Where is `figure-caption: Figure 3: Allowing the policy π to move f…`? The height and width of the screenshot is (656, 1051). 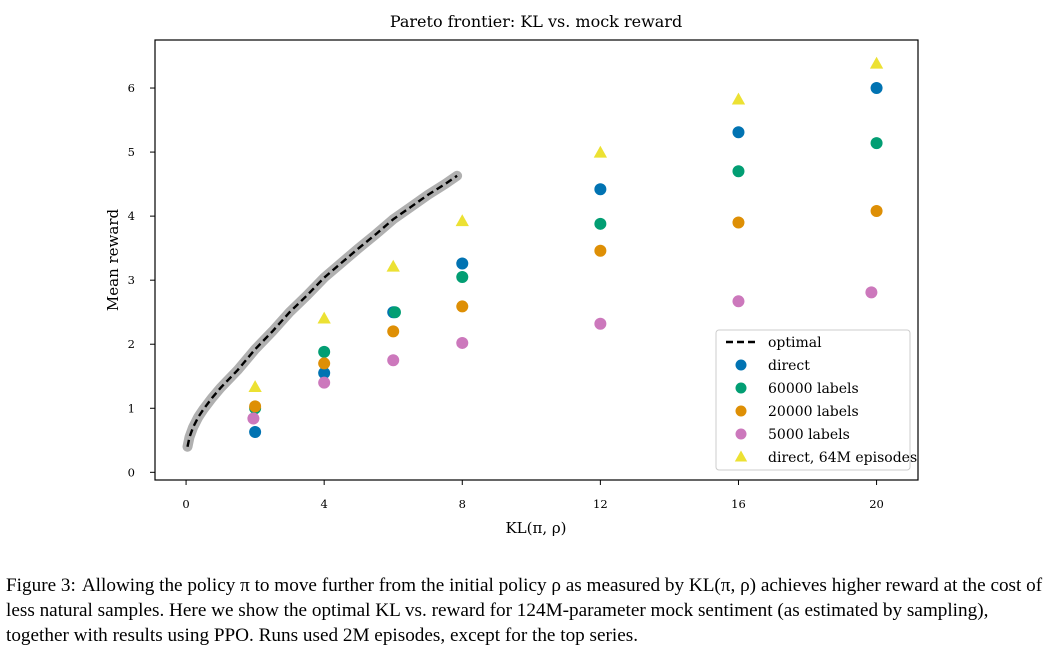 figure-caption: Figure 3: Allowing the policy π to move f… is located at coordinates (527, 610).